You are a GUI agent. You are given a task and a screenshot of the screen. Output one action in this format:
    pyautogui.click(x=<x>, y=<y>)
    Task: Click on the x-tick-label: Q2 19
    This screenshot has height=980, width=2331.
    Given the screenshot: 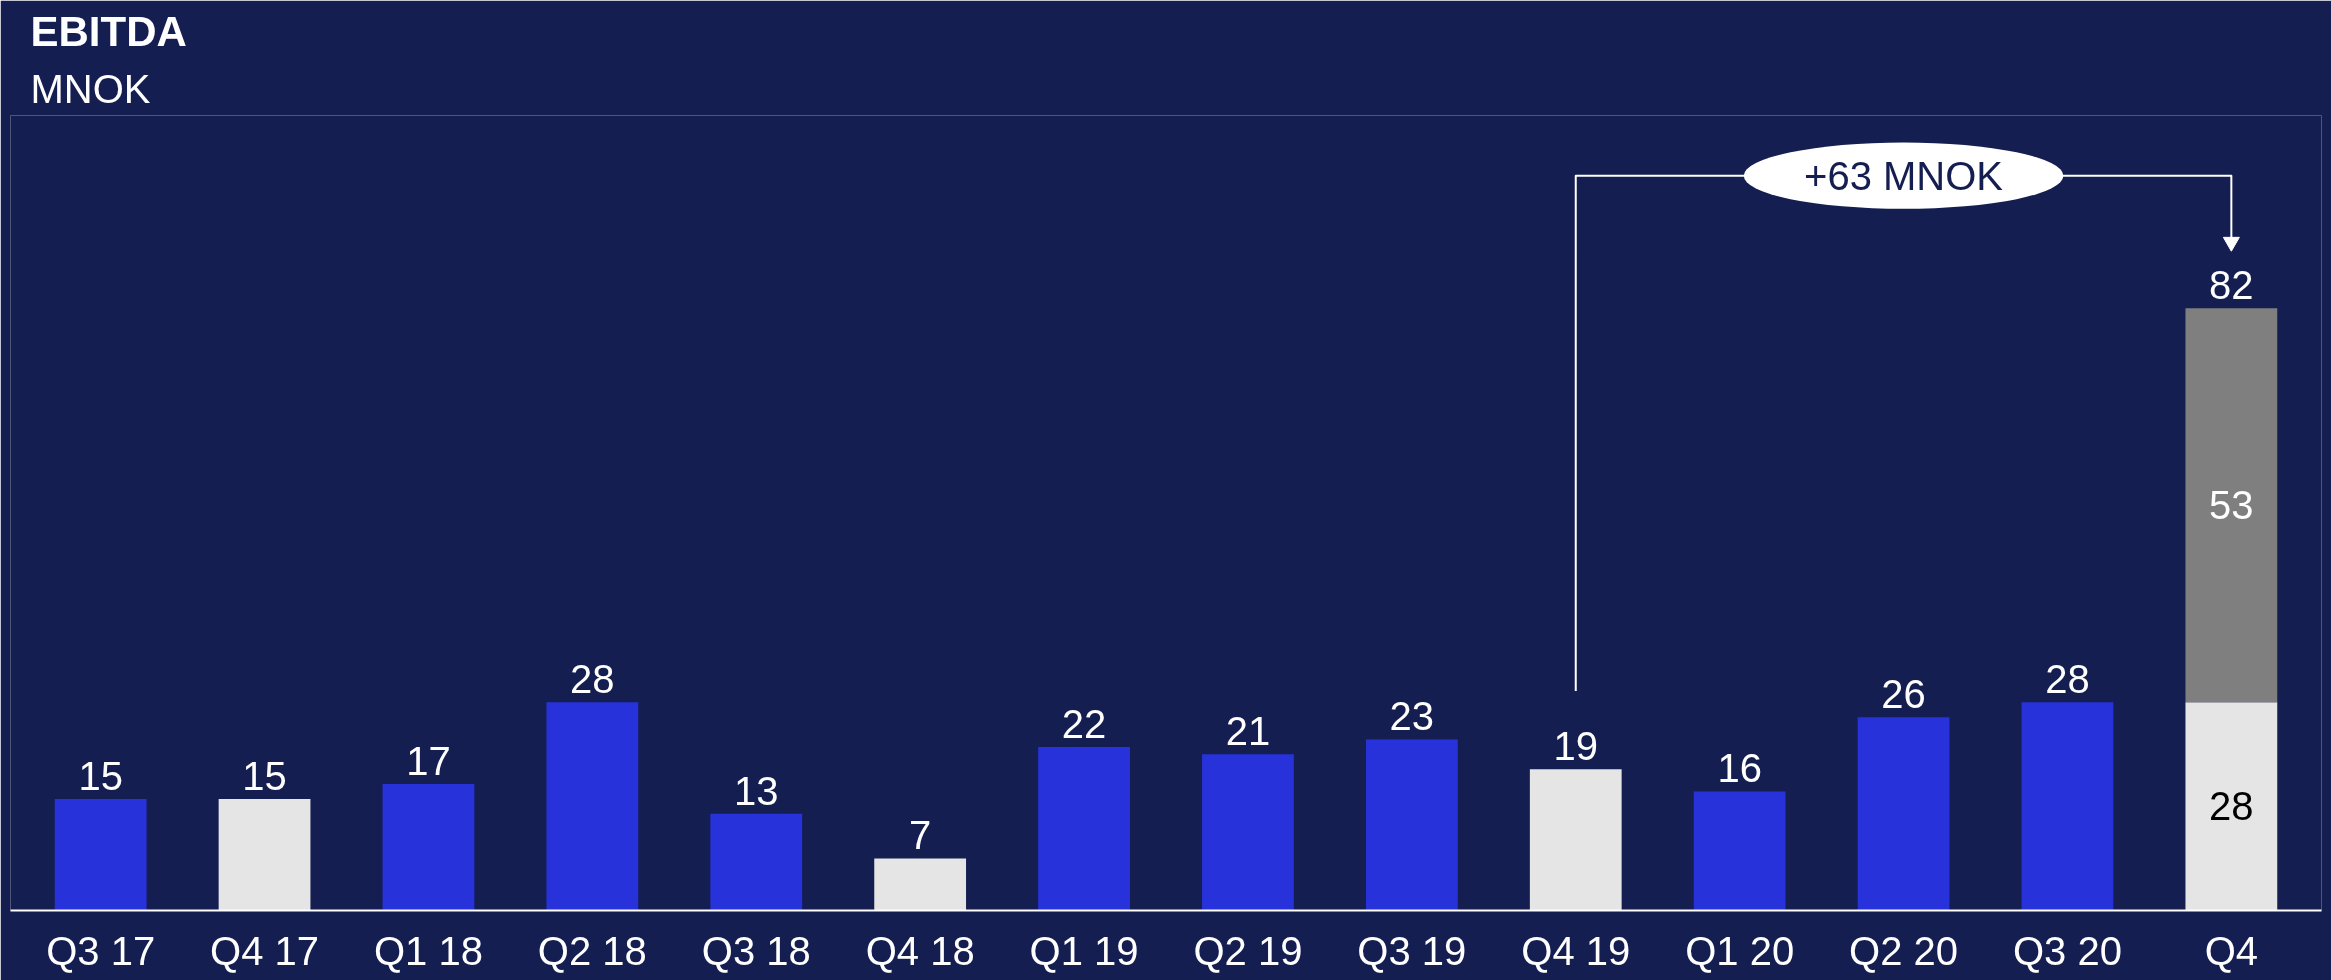 What is the action you would take?
    pyautogui.click(x=1248, y=950)
    